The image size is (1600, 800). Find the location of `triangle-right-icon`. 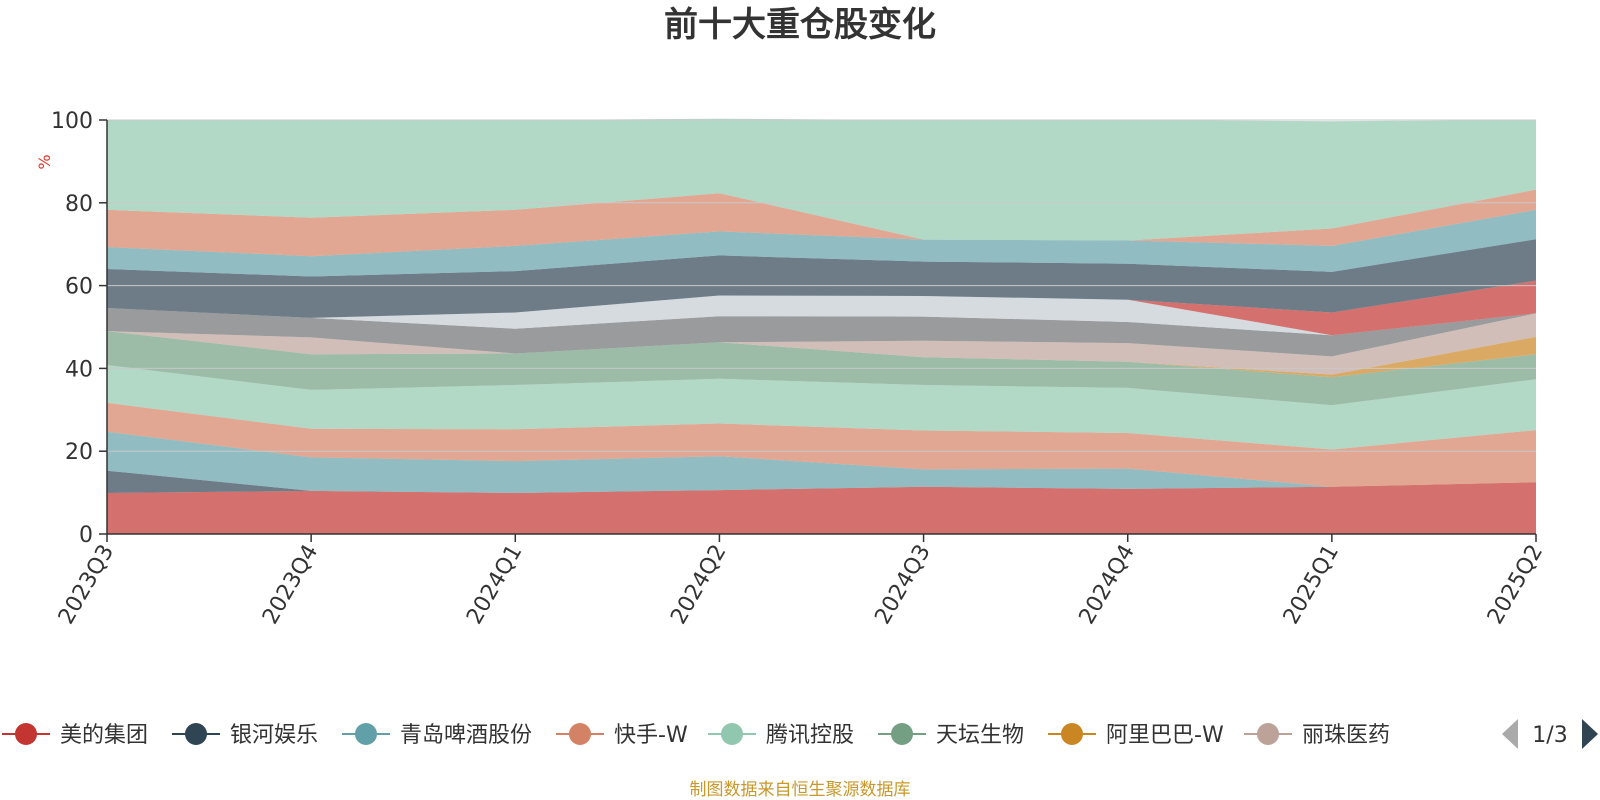

triangle-right-icon is located at coordinates (1590, 734).